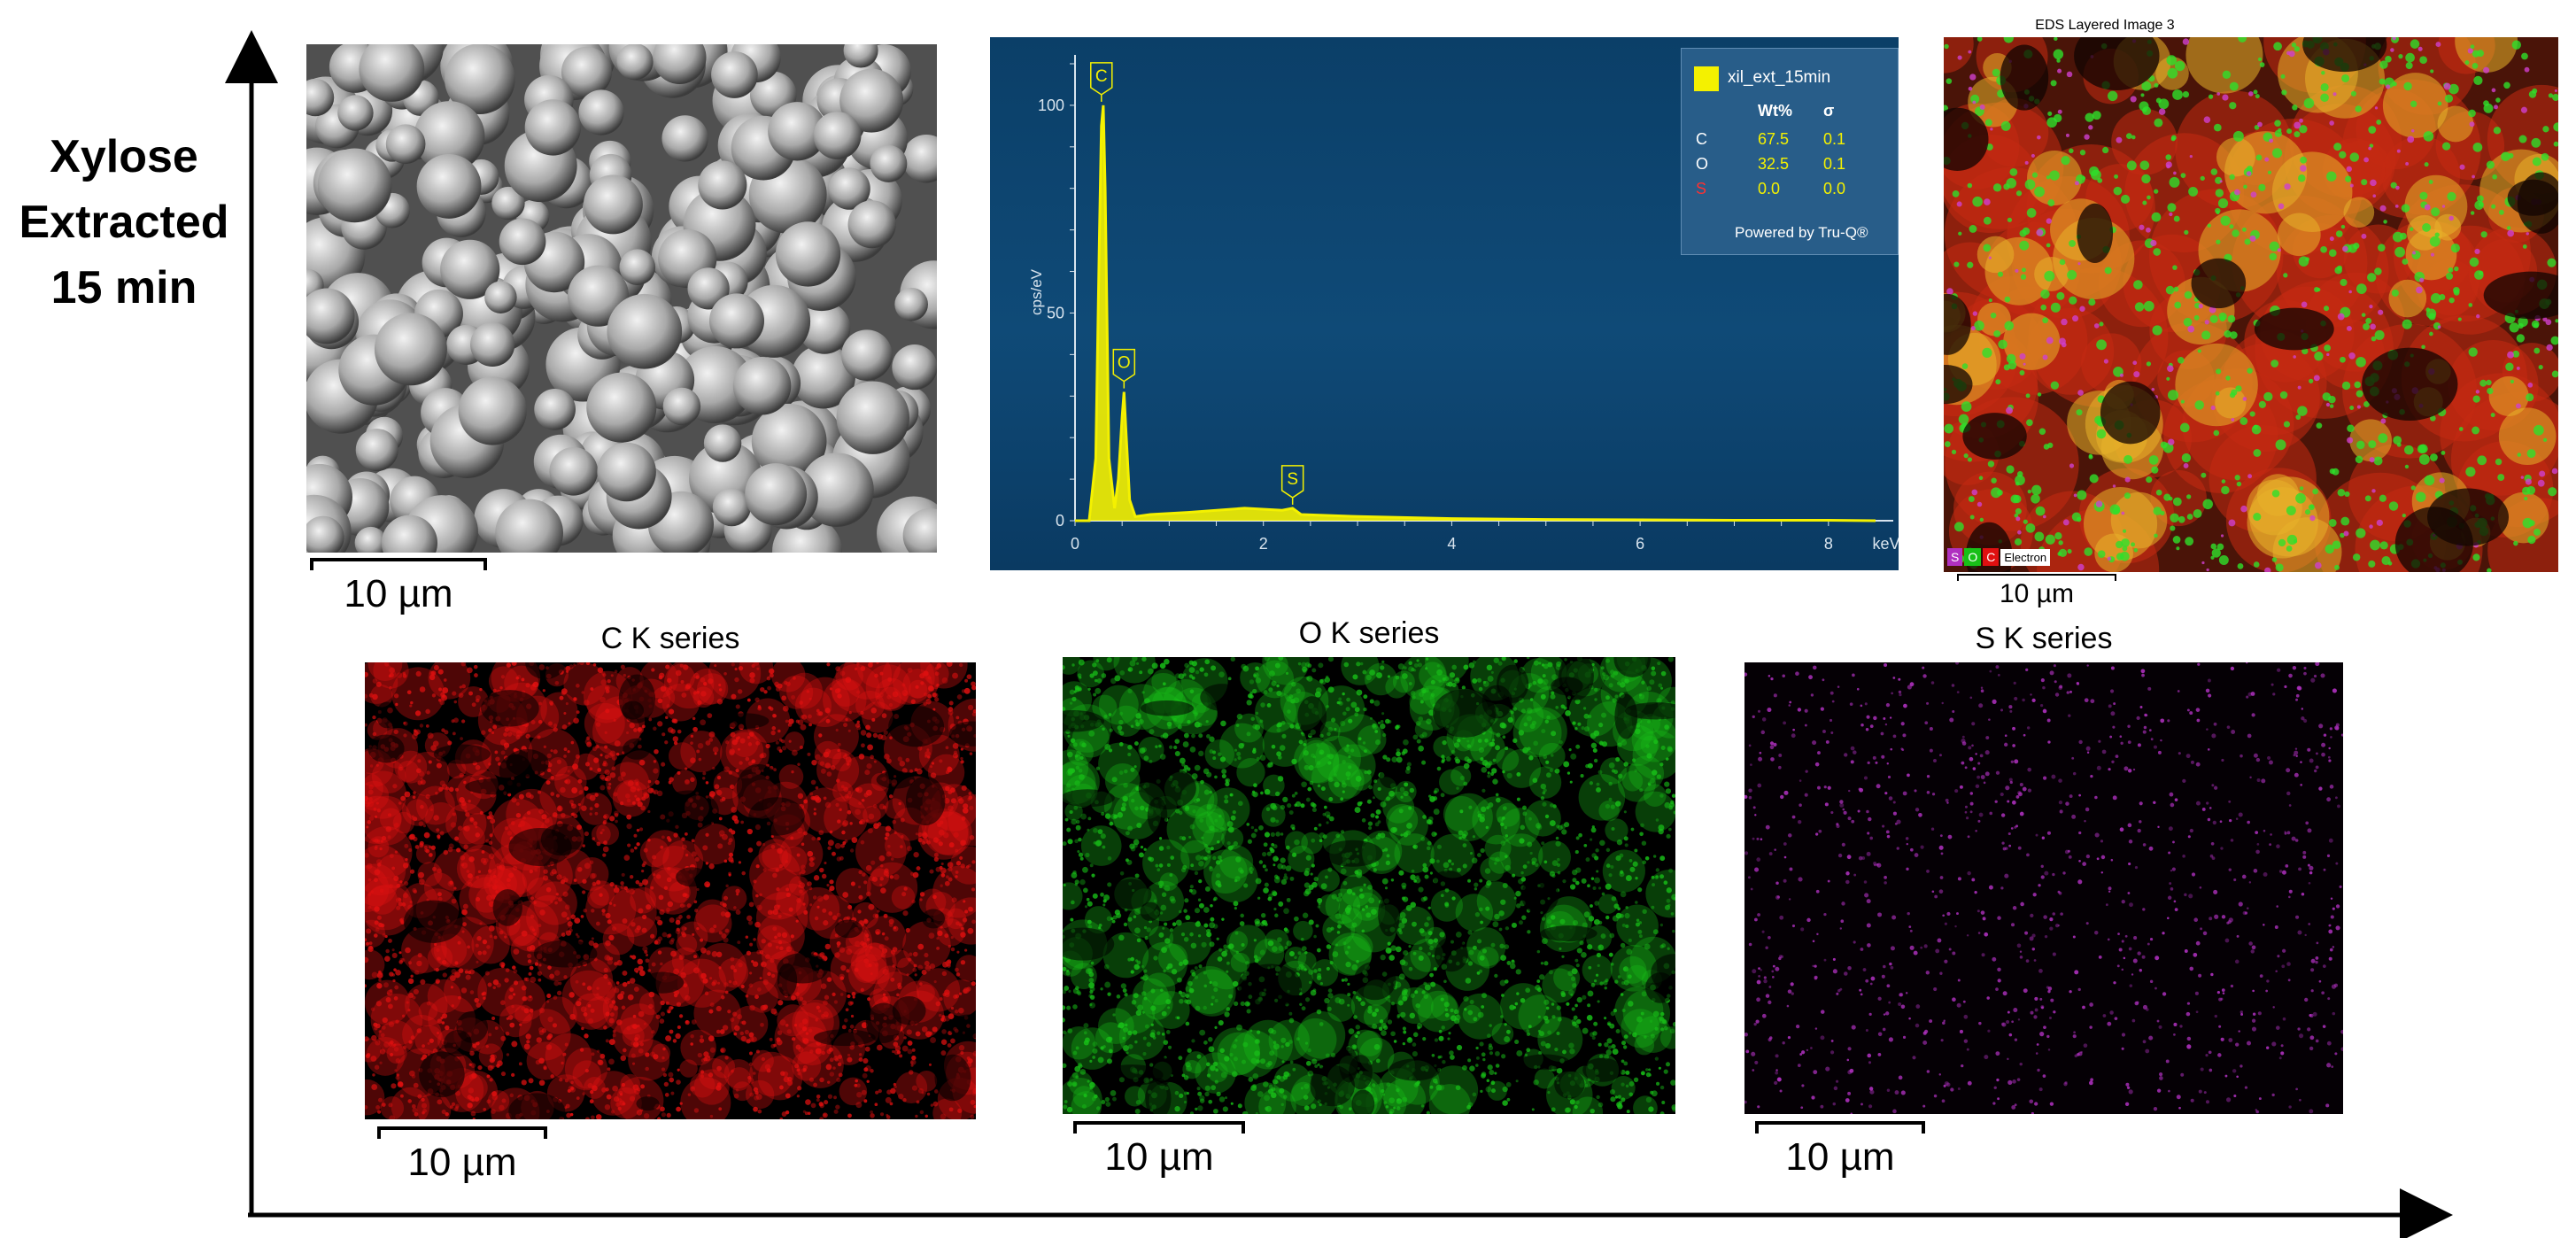 The width and height of the screenshot is (2576, 1238). Describe the element at coordinates (398, 593) in the screenshot. I see `sem-scale-label: 10 µm` at that location.